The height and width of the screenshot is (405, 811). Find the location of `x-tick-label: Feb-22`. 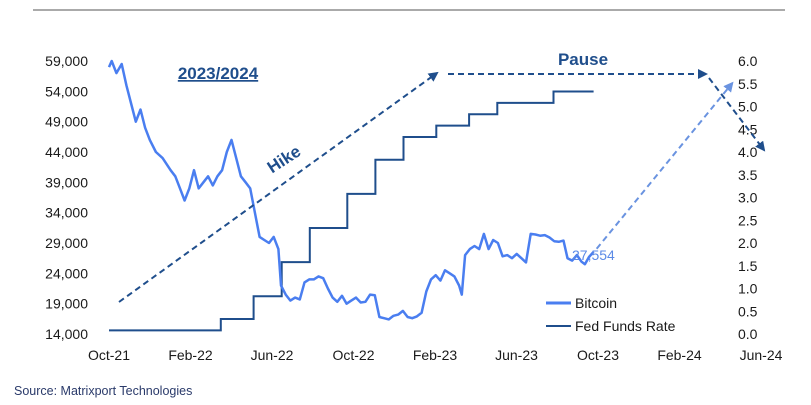

x-tick-label: Feb-22 is located at coordinates (190, 355).